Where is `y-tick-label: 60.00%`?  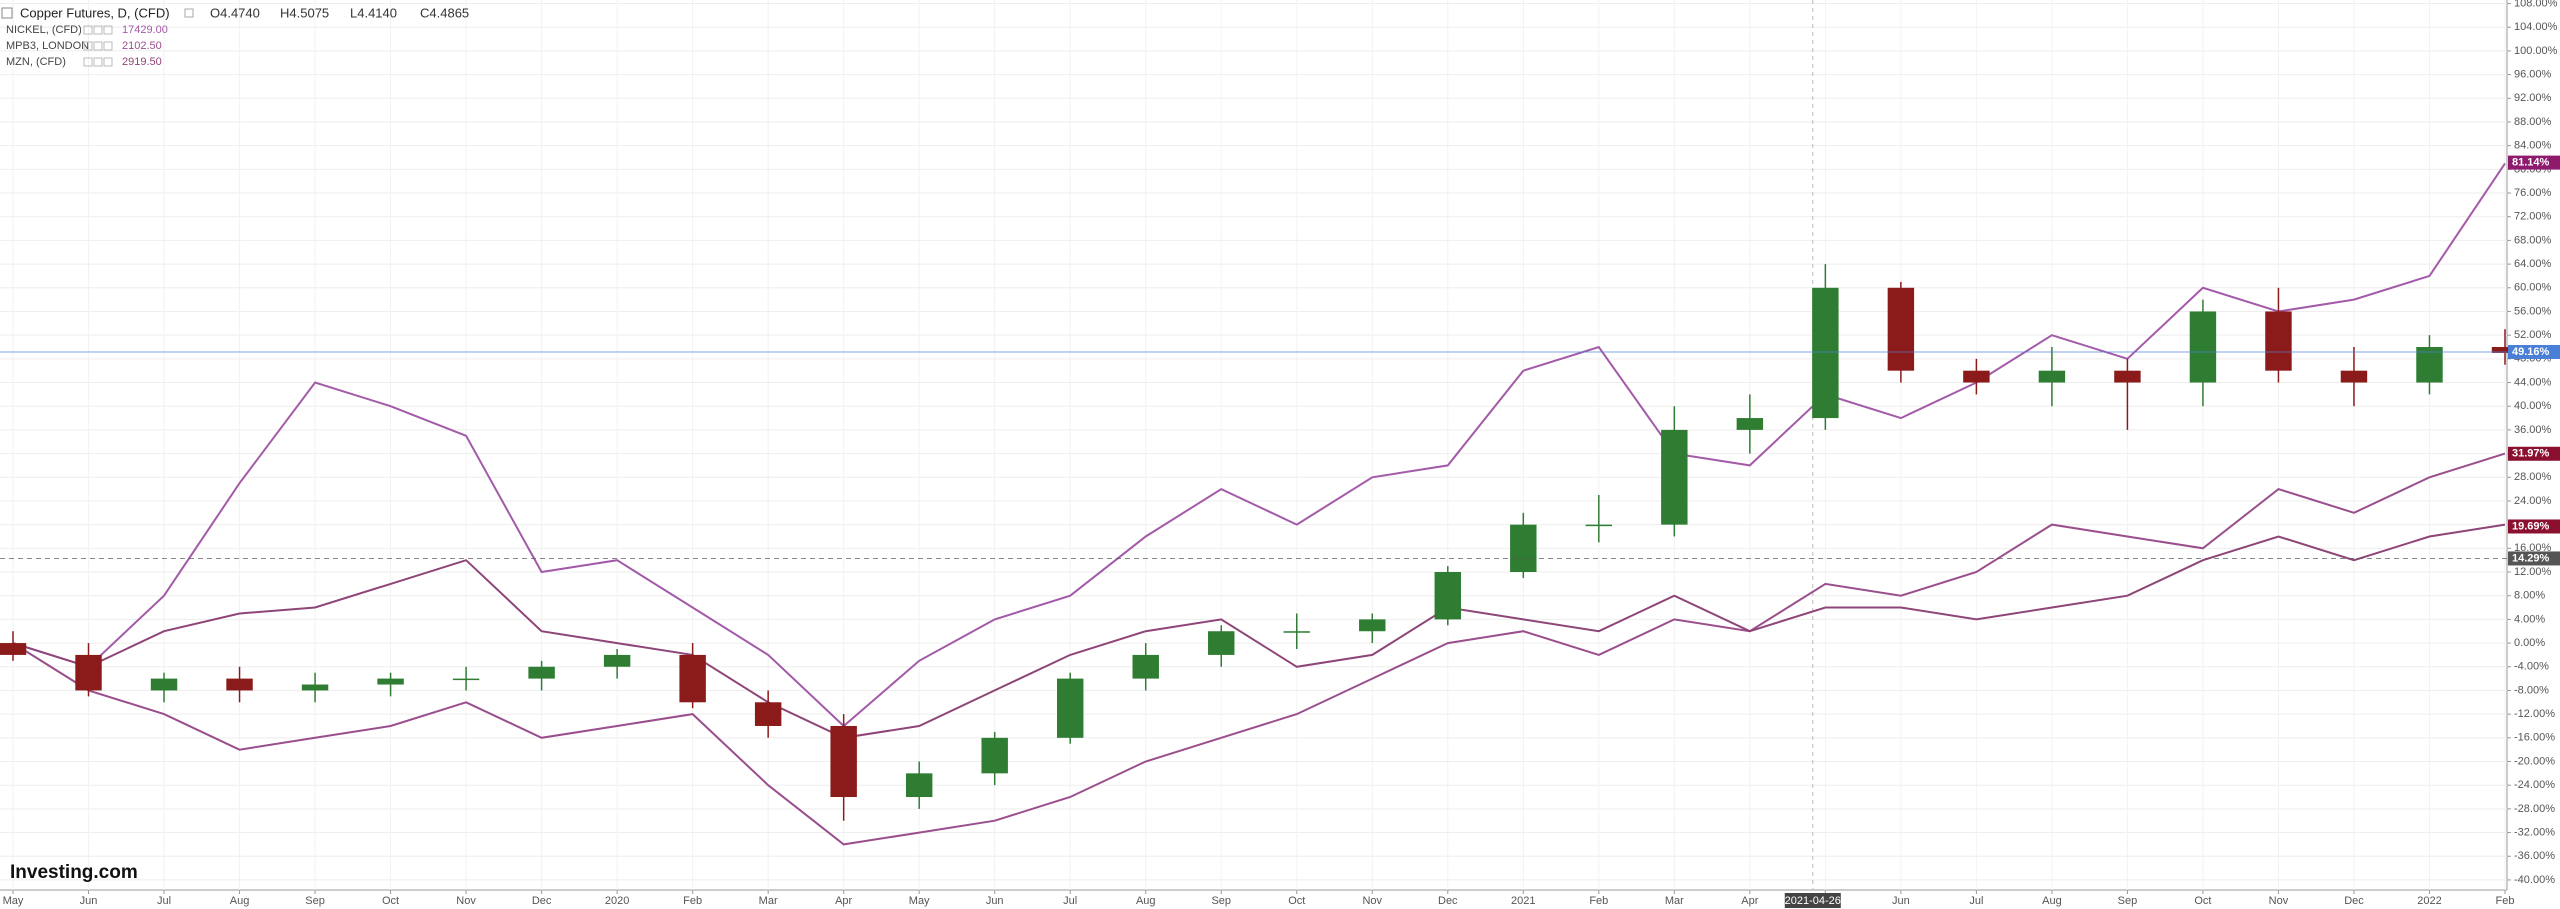
y-tick-label: 60.00% is located at coordinates (2533, 288).